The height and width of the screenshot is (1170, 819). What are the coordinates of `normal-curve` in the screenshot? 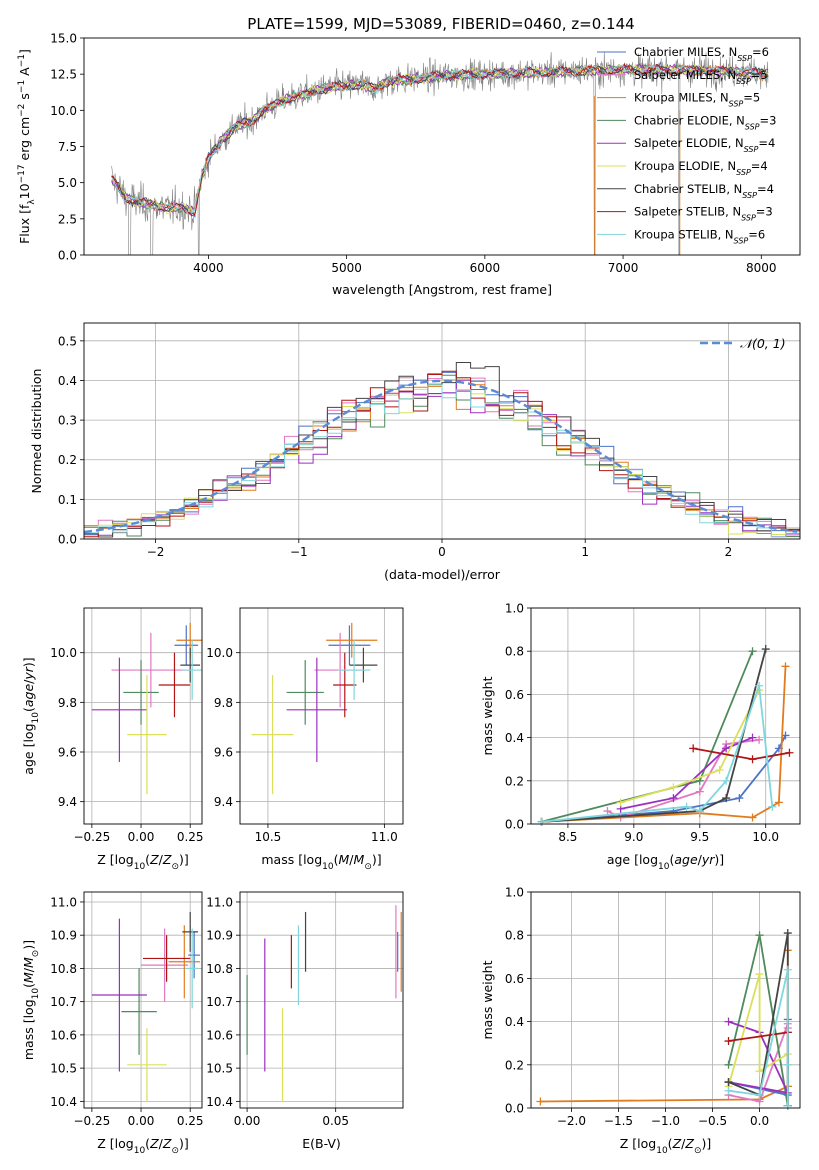 It's located at (441, 456).